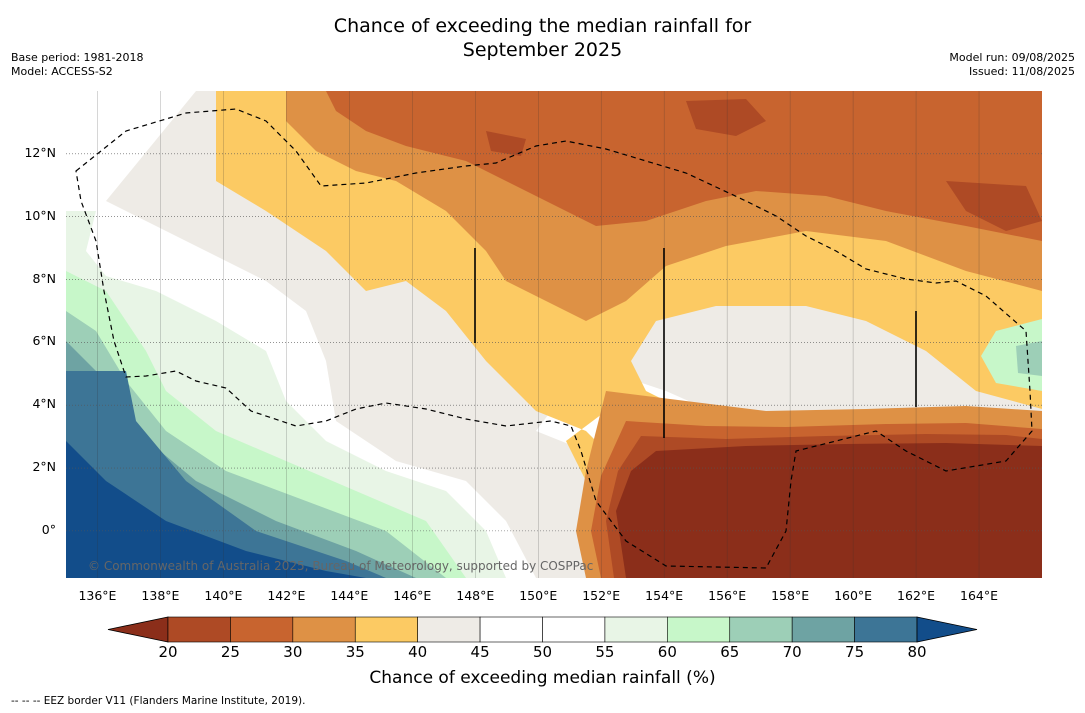 This screenshot has height=713, width=1085. I want to click on colorbar-title: Chance of exceeding median rainfall (%), so click(542, 678).